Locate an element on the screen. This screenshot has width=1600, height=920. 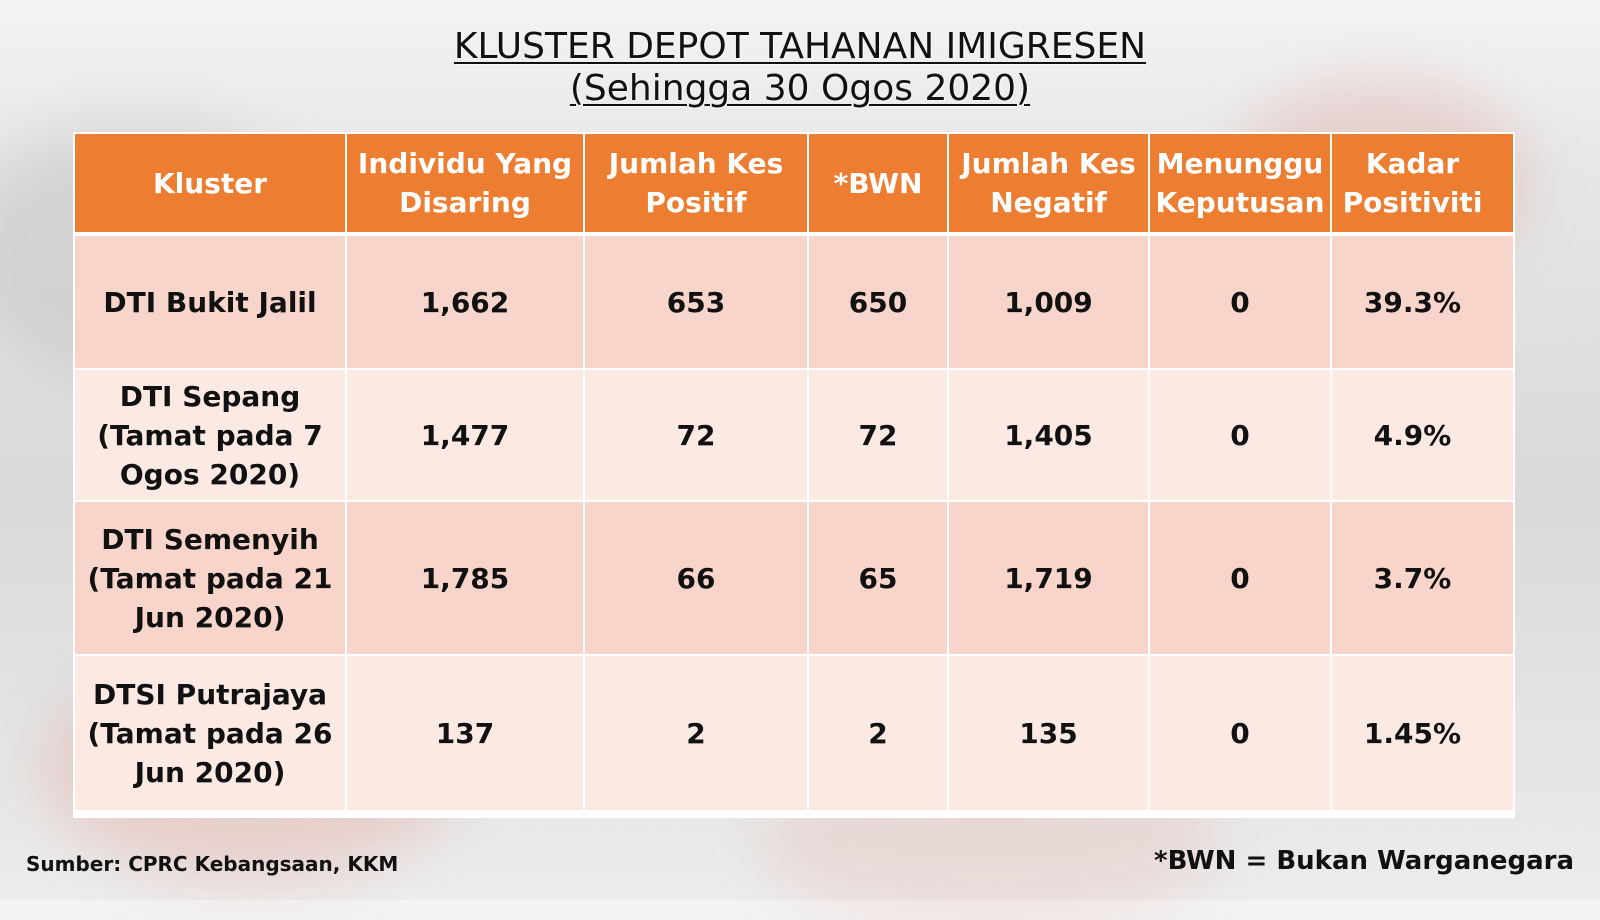
cell-jumlah-kes-positif: 66 is located at coordinates (697, 578).